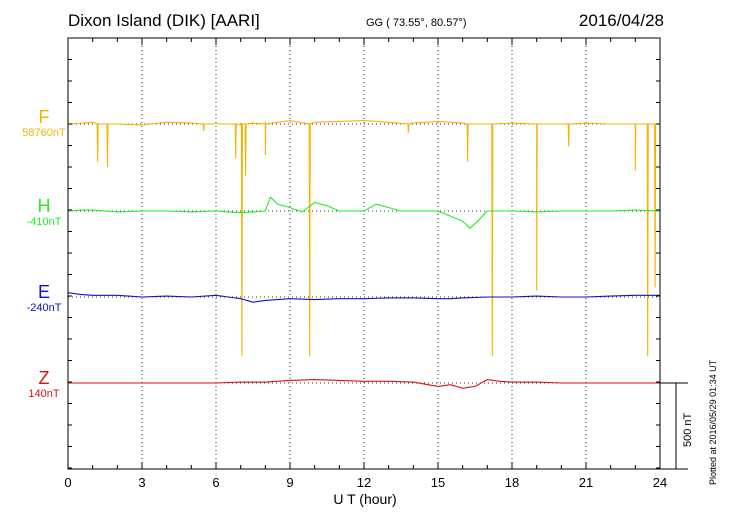 This screenshot has height=520, width=730. I want to click on scale-bar-label: 500 nT, so click(688, 429).